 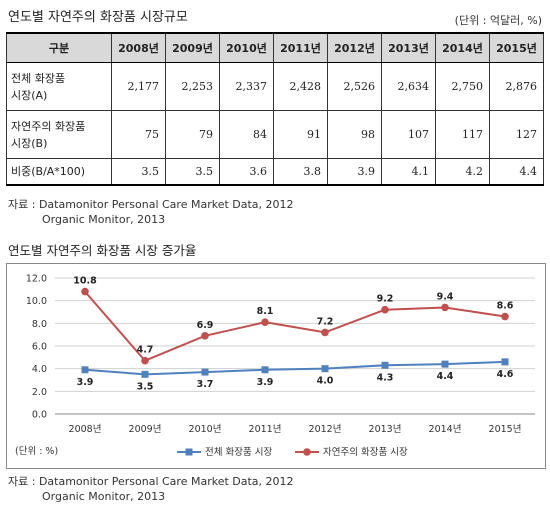 What do you see at coordinates (385, 377) in the screenshot?
I see `data-label: 4.3` at bounding box center [385, 377].